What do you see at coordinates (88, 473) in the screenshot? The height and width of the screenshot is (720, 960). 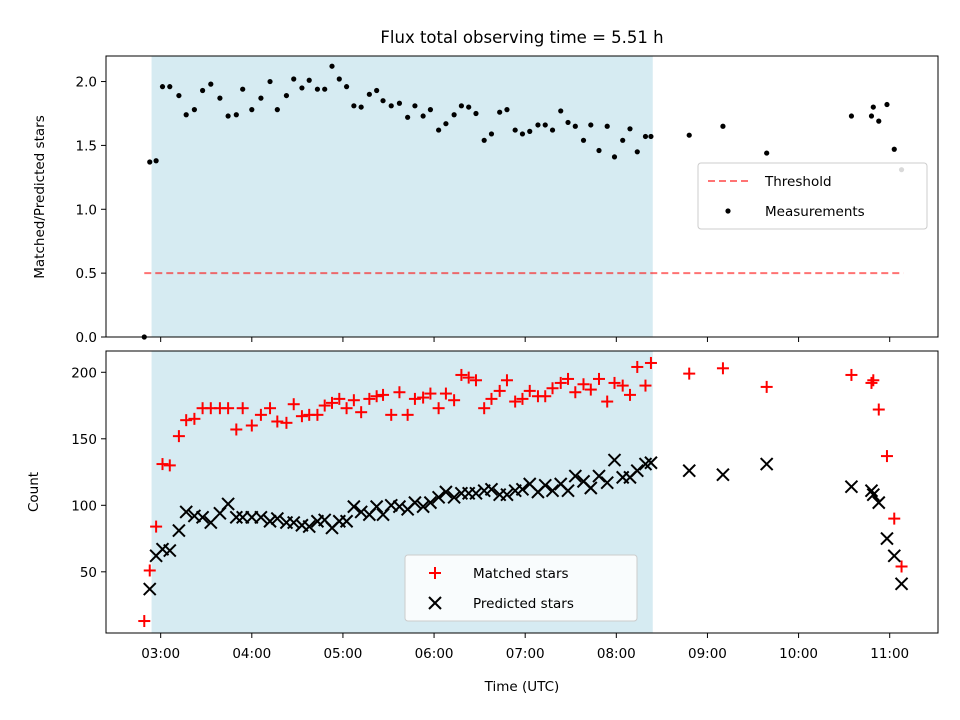 I see `panel-count-y-ticks: 50 100 150 200` at bounding box center [88, 473].